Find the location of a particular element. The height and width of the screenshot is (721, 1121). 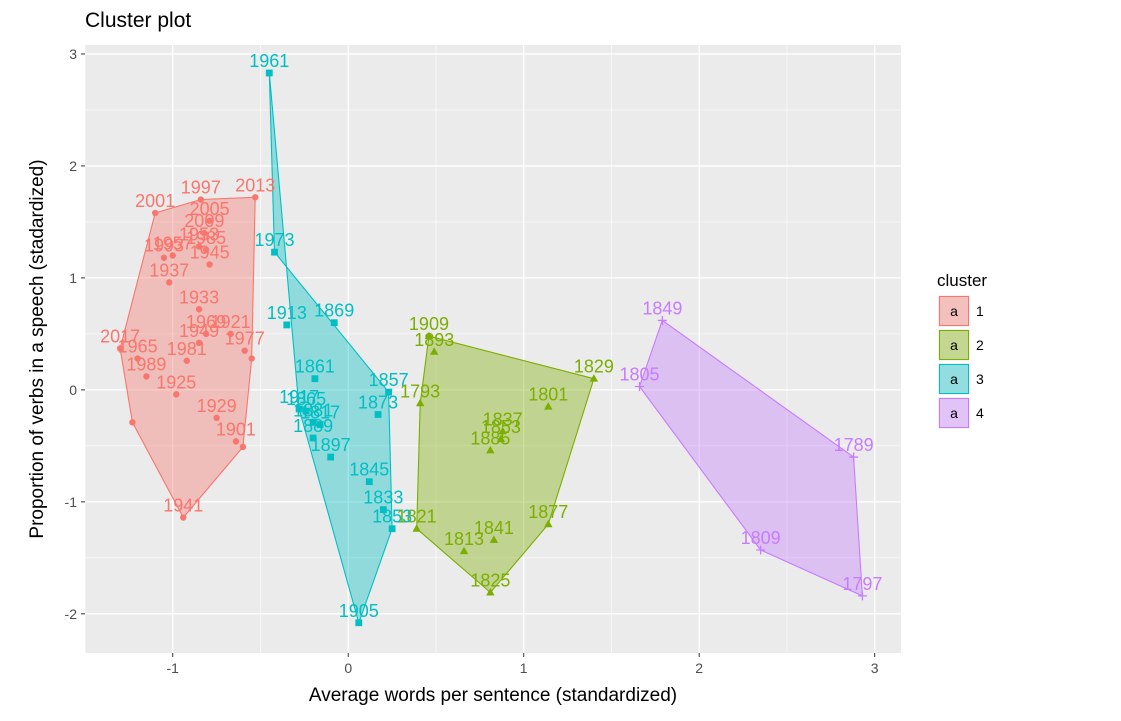

point-label: 1949 is located at coordinates (199, 331).